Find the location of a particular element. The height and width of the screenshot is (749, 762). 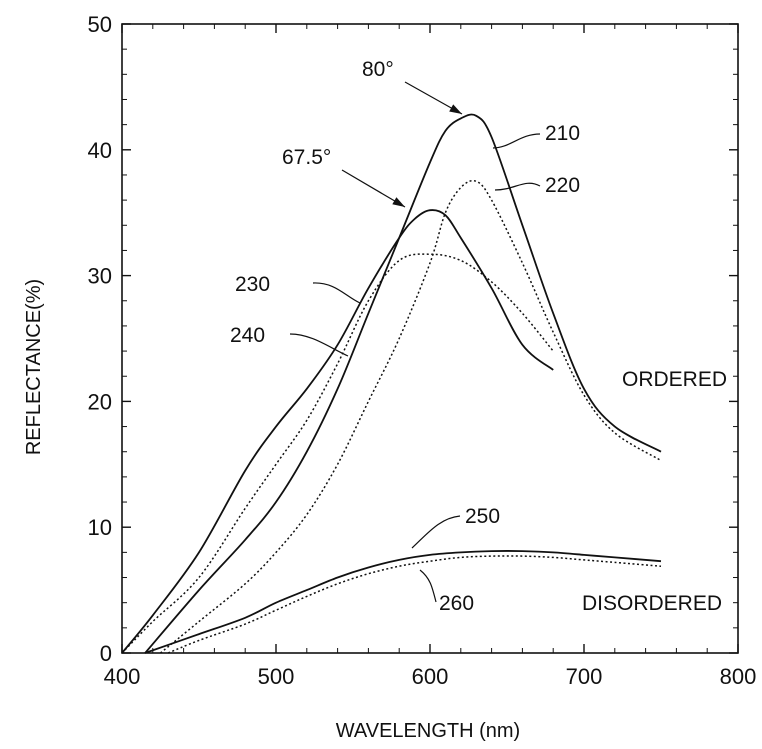

series-label-260: 260 is located at coordinates (456, 603).